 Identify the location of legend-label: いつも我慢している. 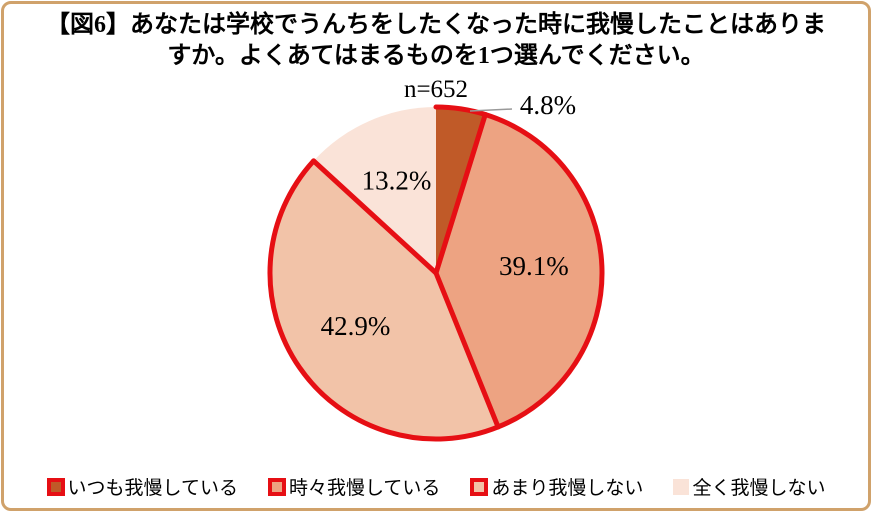
(152, 488).